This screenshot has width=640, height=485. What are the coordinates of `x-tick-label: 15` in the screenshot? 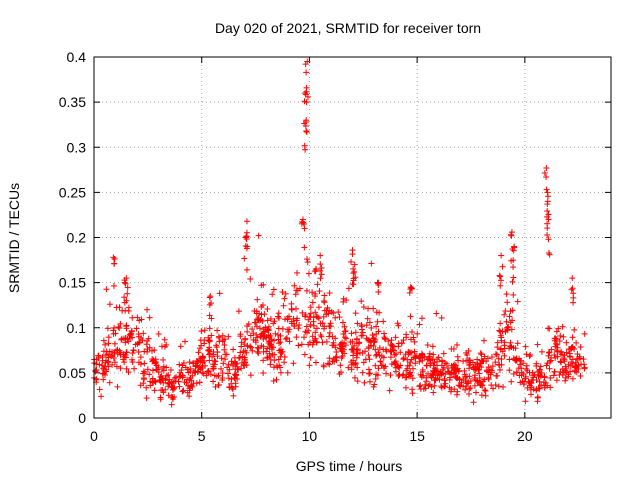 It's located at (417, 436).